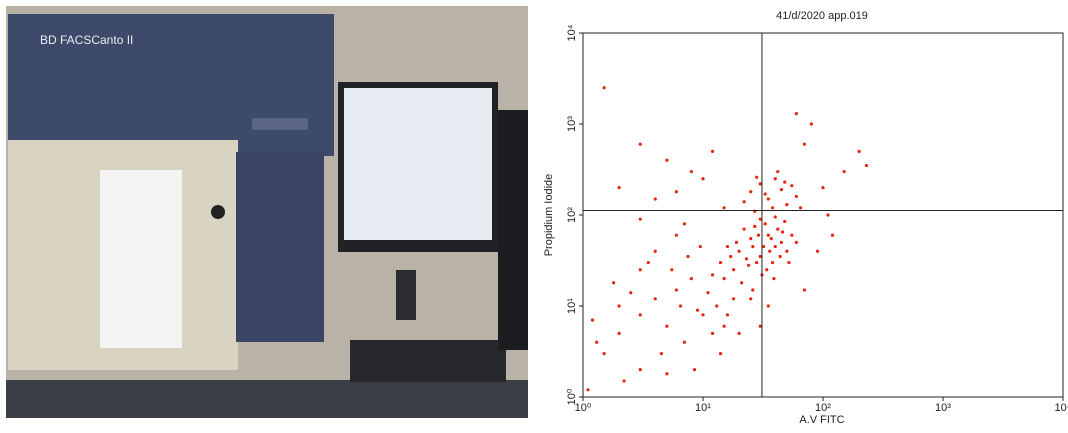  What do you see at coordinates (267, 399) in the screenshot?
I see `bench` at bounding box center [267, 399].